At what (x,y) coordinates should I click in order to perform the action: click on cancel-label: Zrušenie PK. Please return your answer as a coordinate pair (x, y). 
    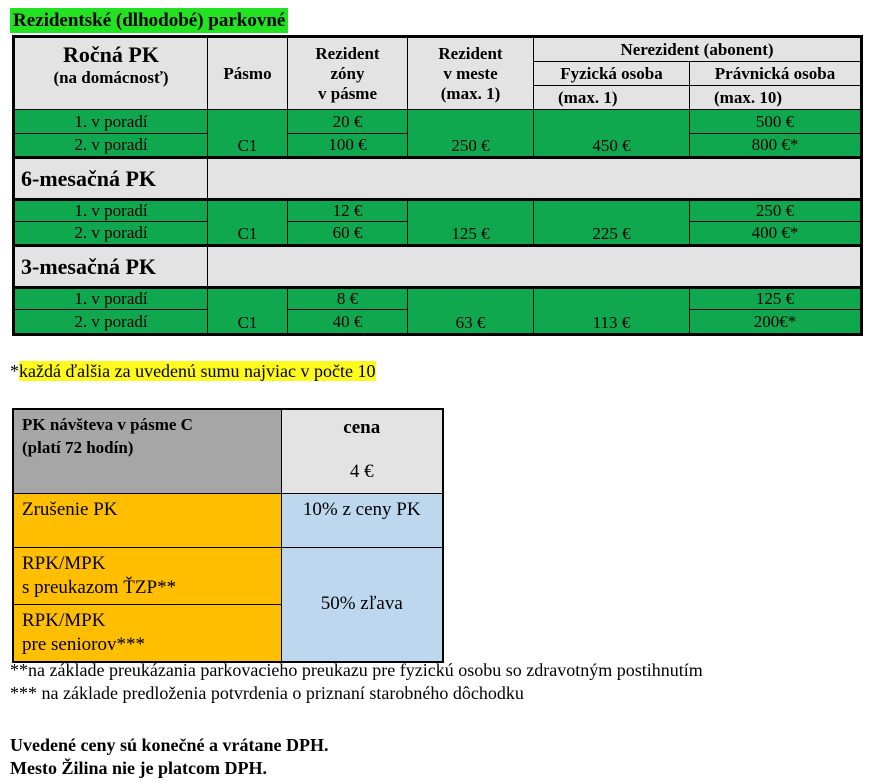
    Looking at the image, I should click on (147, 520).